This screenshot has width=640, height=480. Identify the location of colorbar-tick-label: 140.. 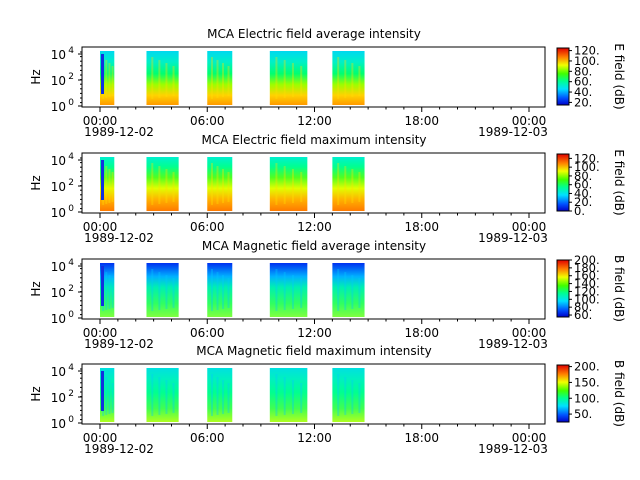
(587, 284).